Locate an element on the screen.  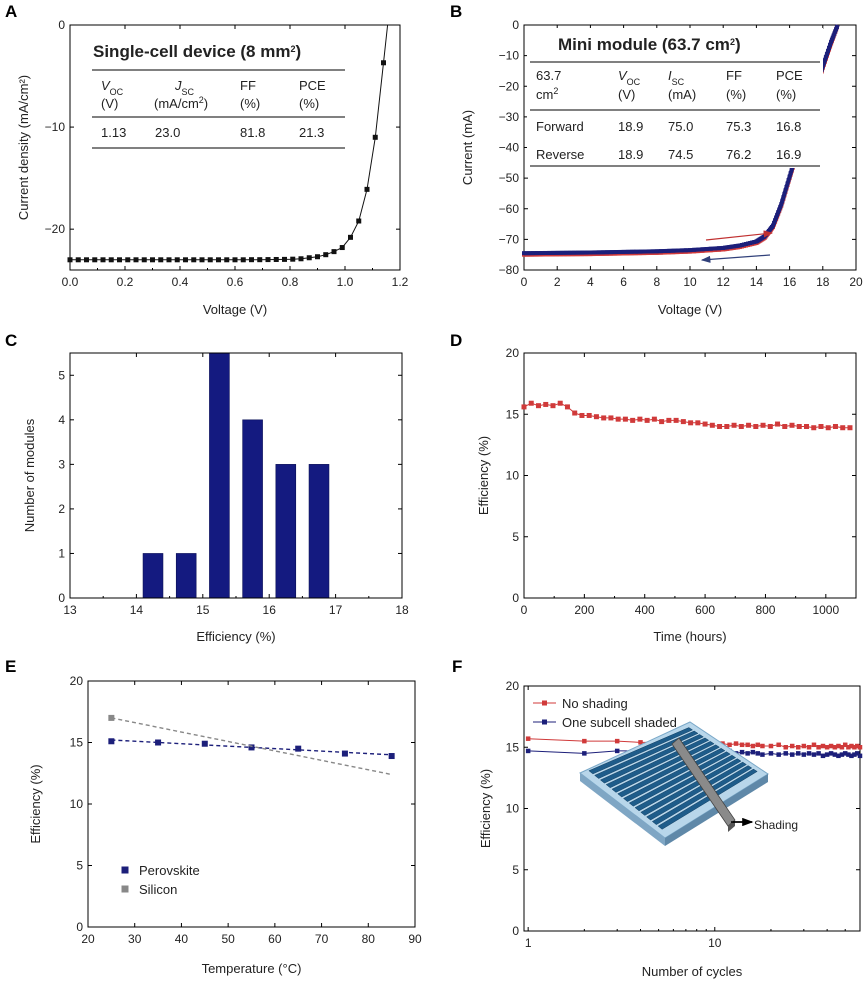
module-strip is located at coordinates (702, 795).